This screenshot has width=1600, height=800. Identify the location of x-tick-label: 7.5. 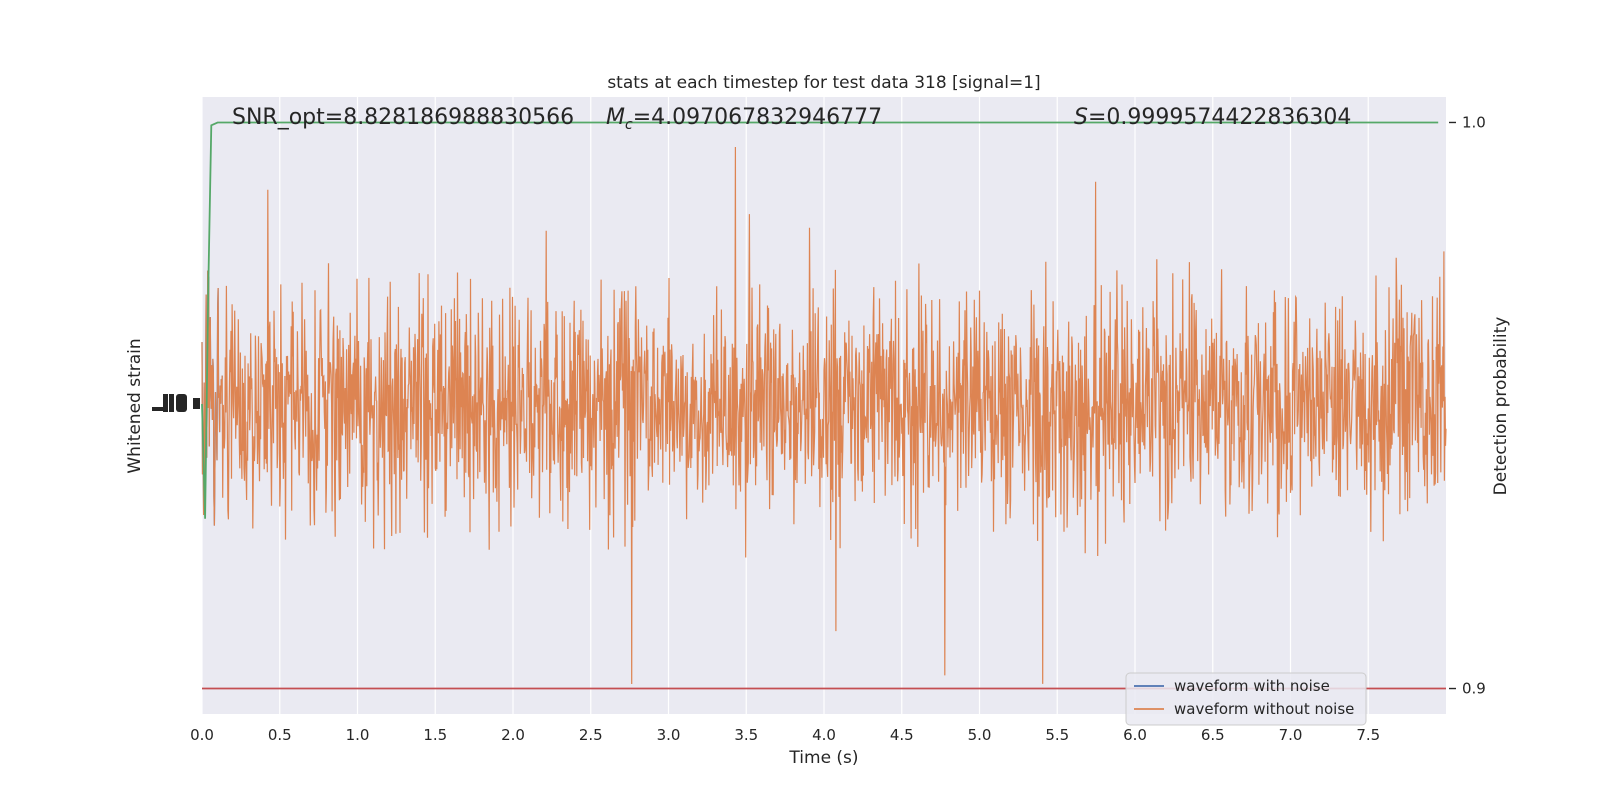
(1368, 735).